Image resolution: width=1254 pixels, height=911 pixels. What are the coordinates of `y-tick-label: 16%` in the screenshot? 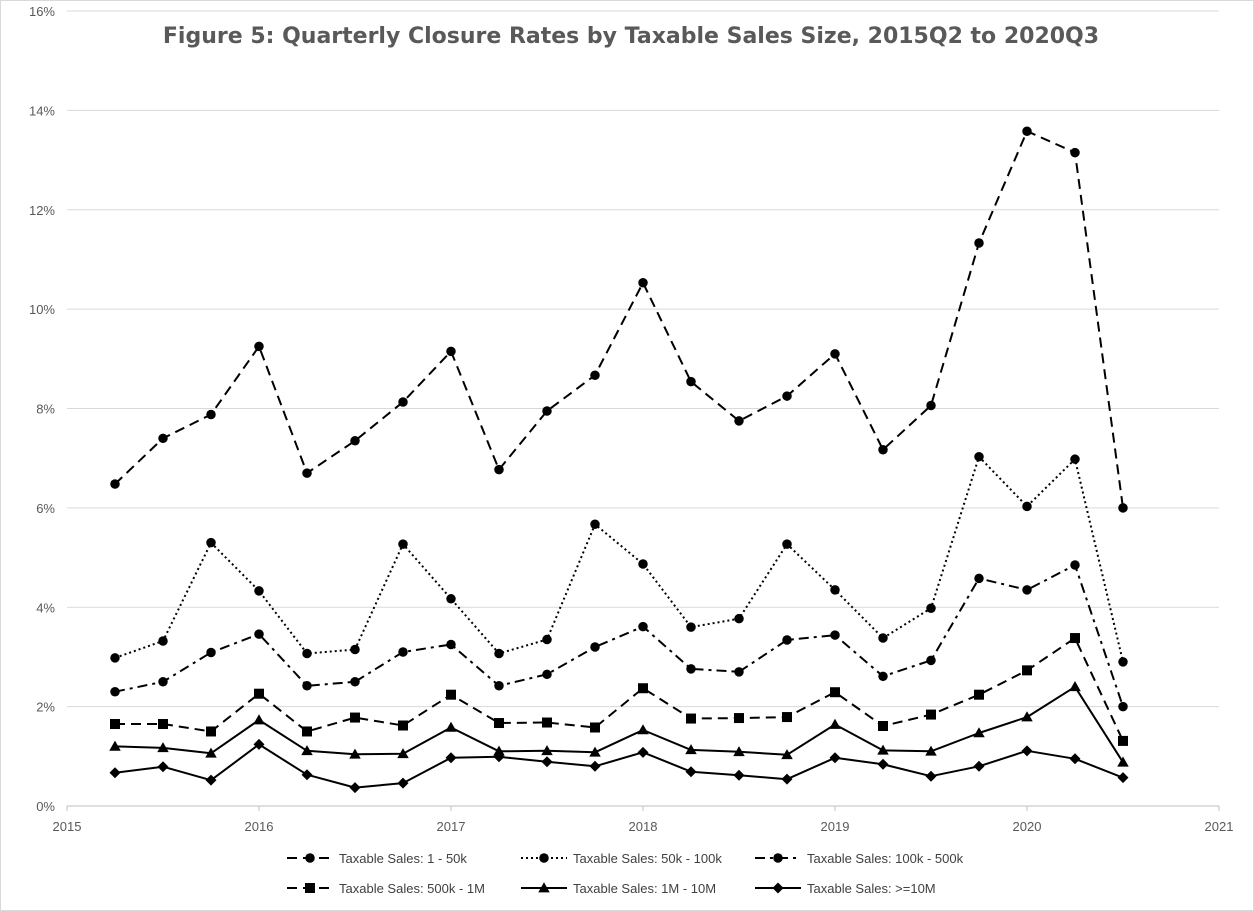 It's located at (42, 11).